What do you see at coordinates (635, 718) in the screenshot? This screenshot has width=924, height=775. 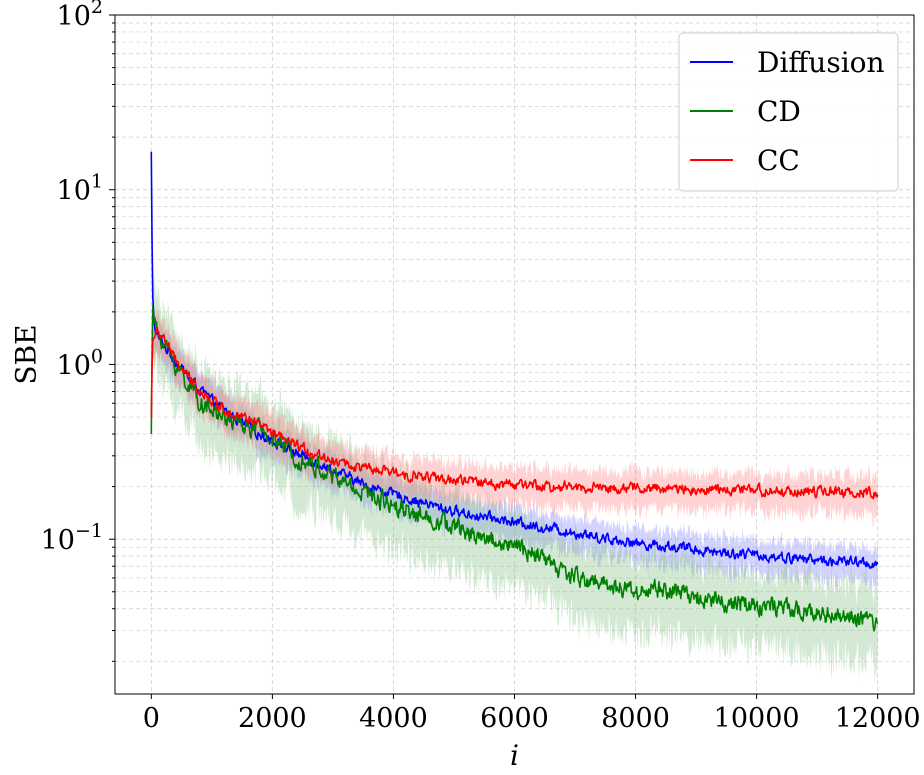 I see `x-tick-label: 8000` at bounding box center [635, 718].